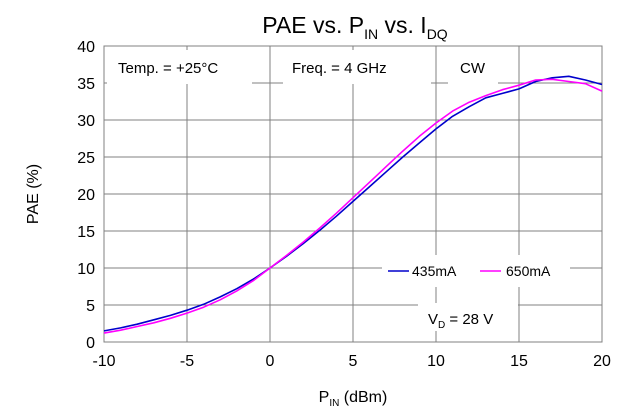 The height and width of the screenshot is (411, 631). I want to click on x-tick-label: -5, so click(187, 361).